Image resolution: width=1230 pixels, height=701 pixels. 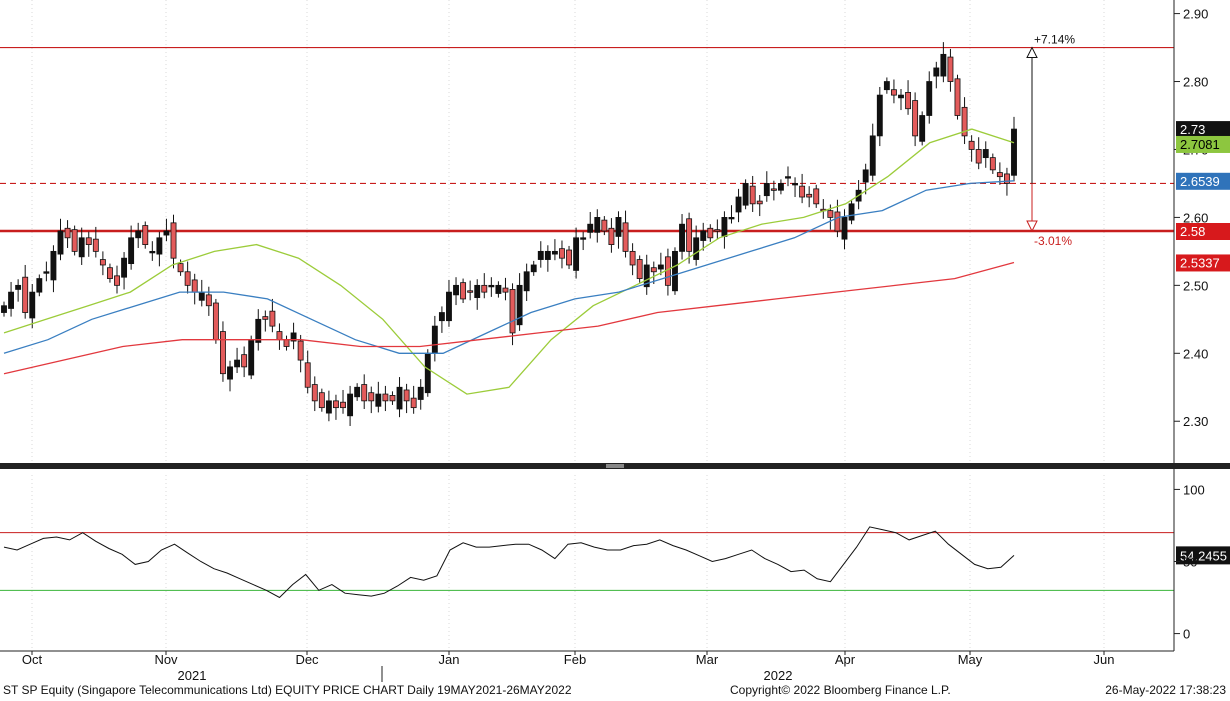 I want to click on osc-value-label: 54.2455, so click(x=1203, y=555).